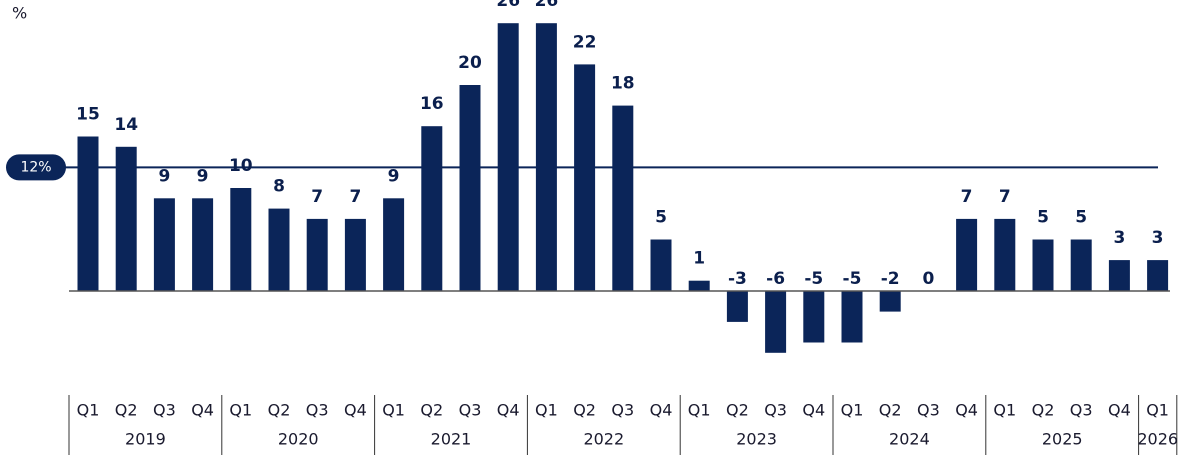 This screenshot has height=455, width=1186. What do you see at coordinates (928, 279) in the screenshot?
I see `value-label: 0` at bounding box center [928, 279].